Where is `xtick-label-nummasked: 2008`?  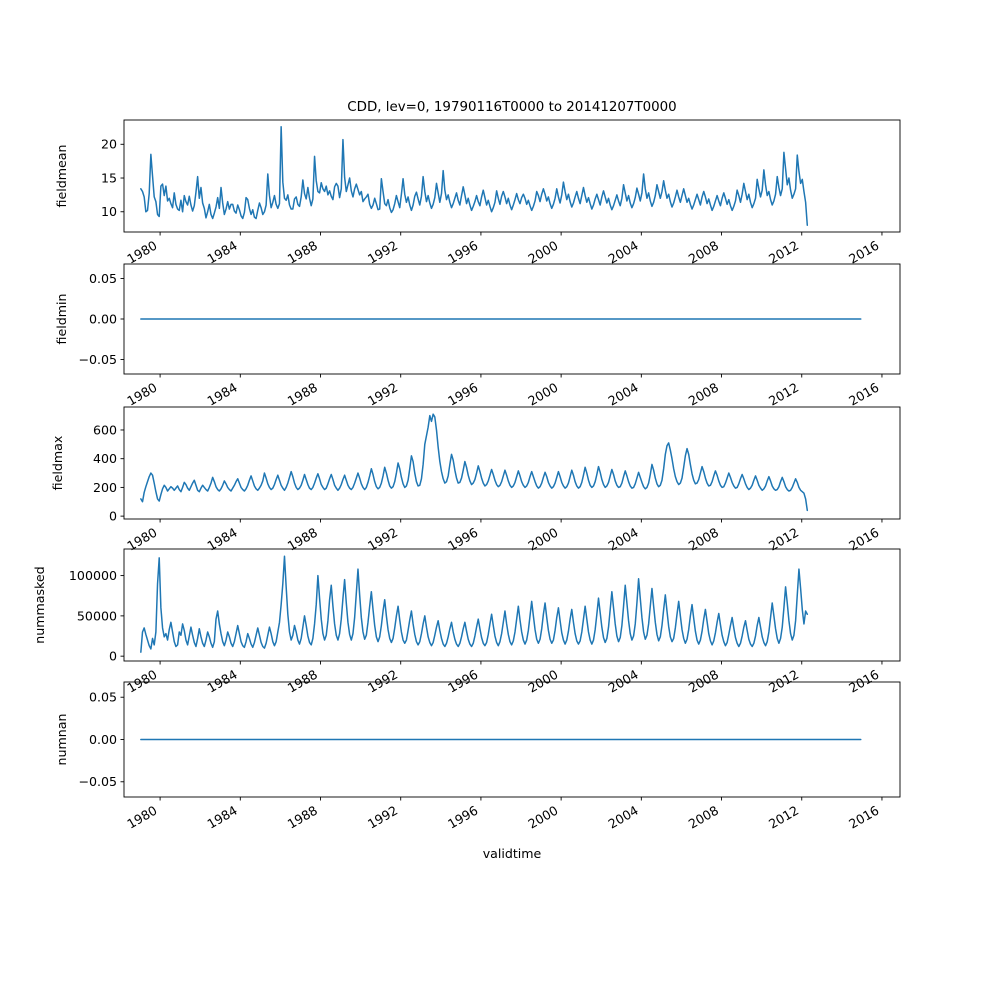 xtick-label-nummasked: 2008 is located at coordinates (703, 681).